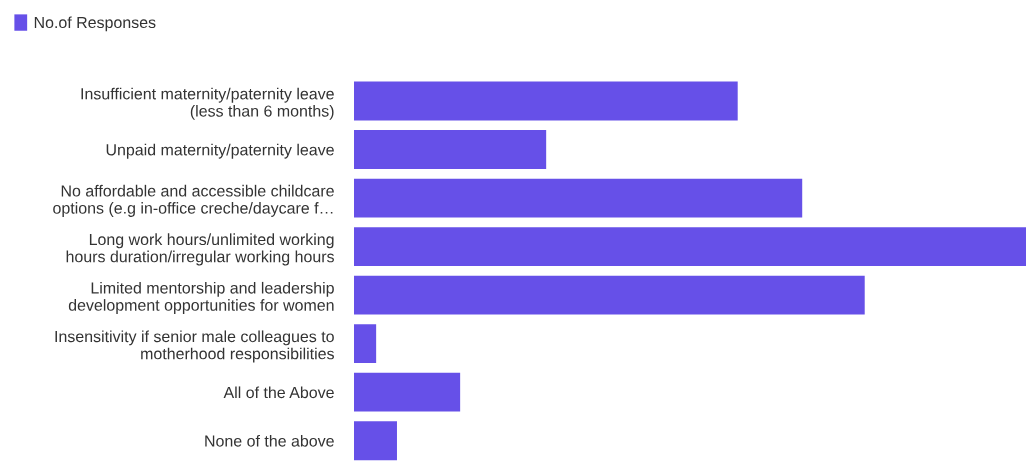  Describe the element at coordinates (194, 346) in the screenshot. I see `y-tick-label: Insensitivity if senior male colleagues to motherhood responsibilities` at that location.